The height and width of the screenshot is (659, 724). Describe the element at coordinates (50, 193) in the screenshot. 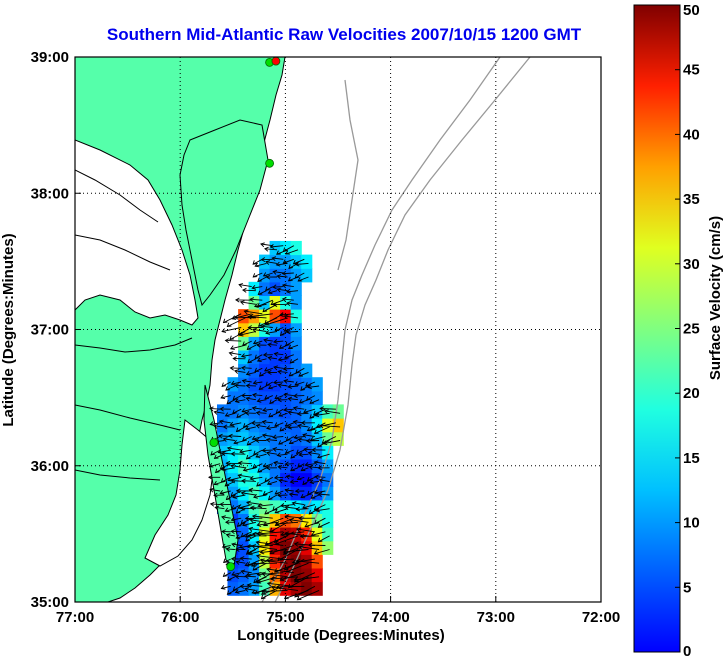

I see `y-tick-label: 38:00` at that location.